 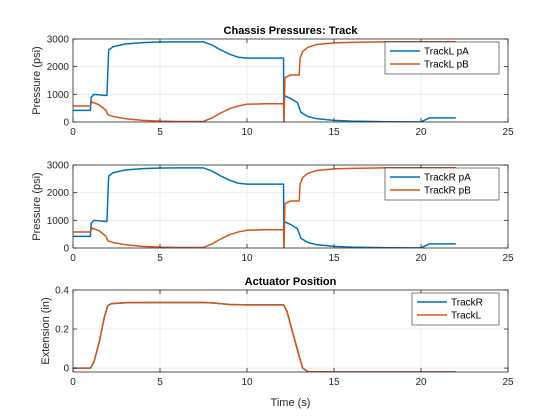 I want to click on series-line-trackl-pa, so click(x=264, y=81).